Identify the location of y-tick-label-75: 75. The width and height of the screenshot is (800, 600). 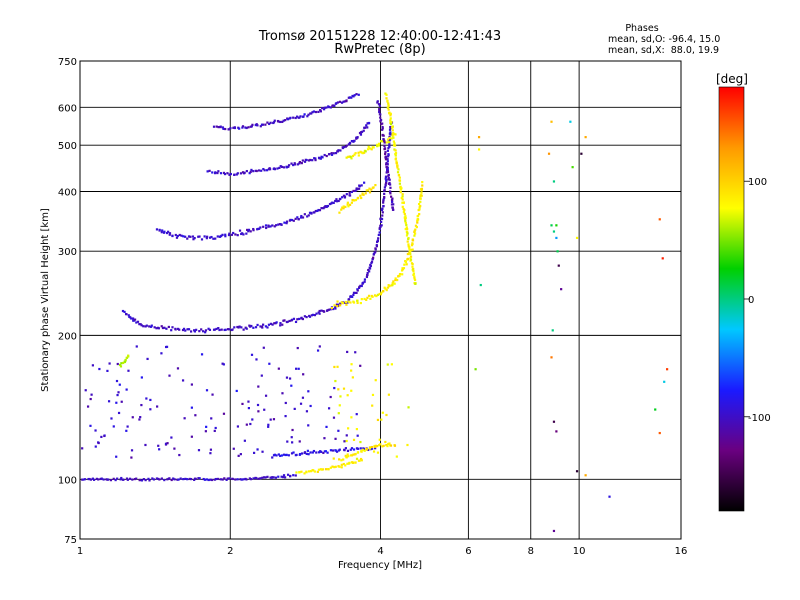
(70, 540).